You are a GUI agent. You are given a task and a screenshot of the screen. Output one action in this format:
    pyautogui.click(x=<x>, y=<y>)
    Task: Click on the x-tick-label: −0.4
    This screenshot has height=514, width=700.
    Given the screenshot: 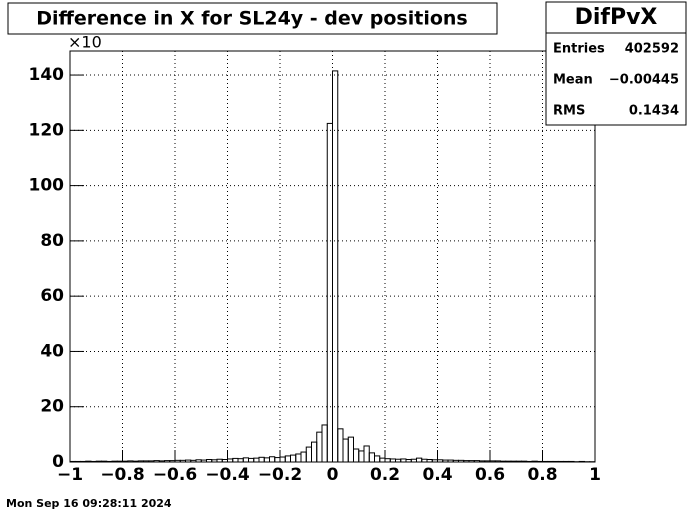 What is the action you would take?
    pyautogui.click(x=227, y=475)
    